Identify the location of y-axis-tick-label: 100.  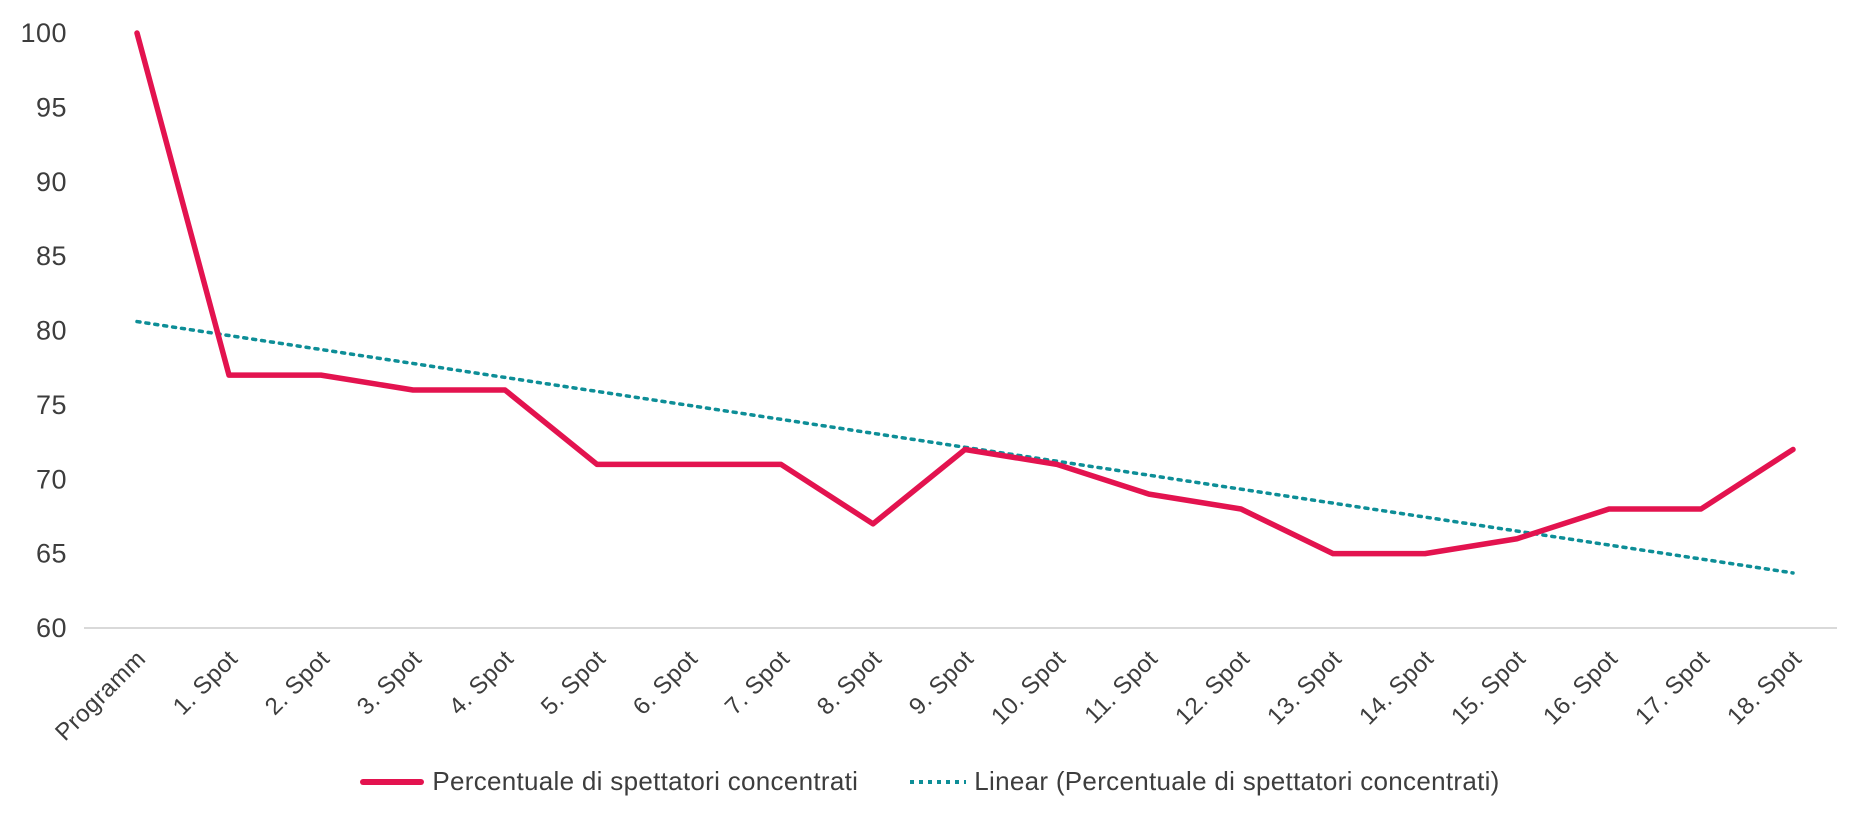
(43, 33).